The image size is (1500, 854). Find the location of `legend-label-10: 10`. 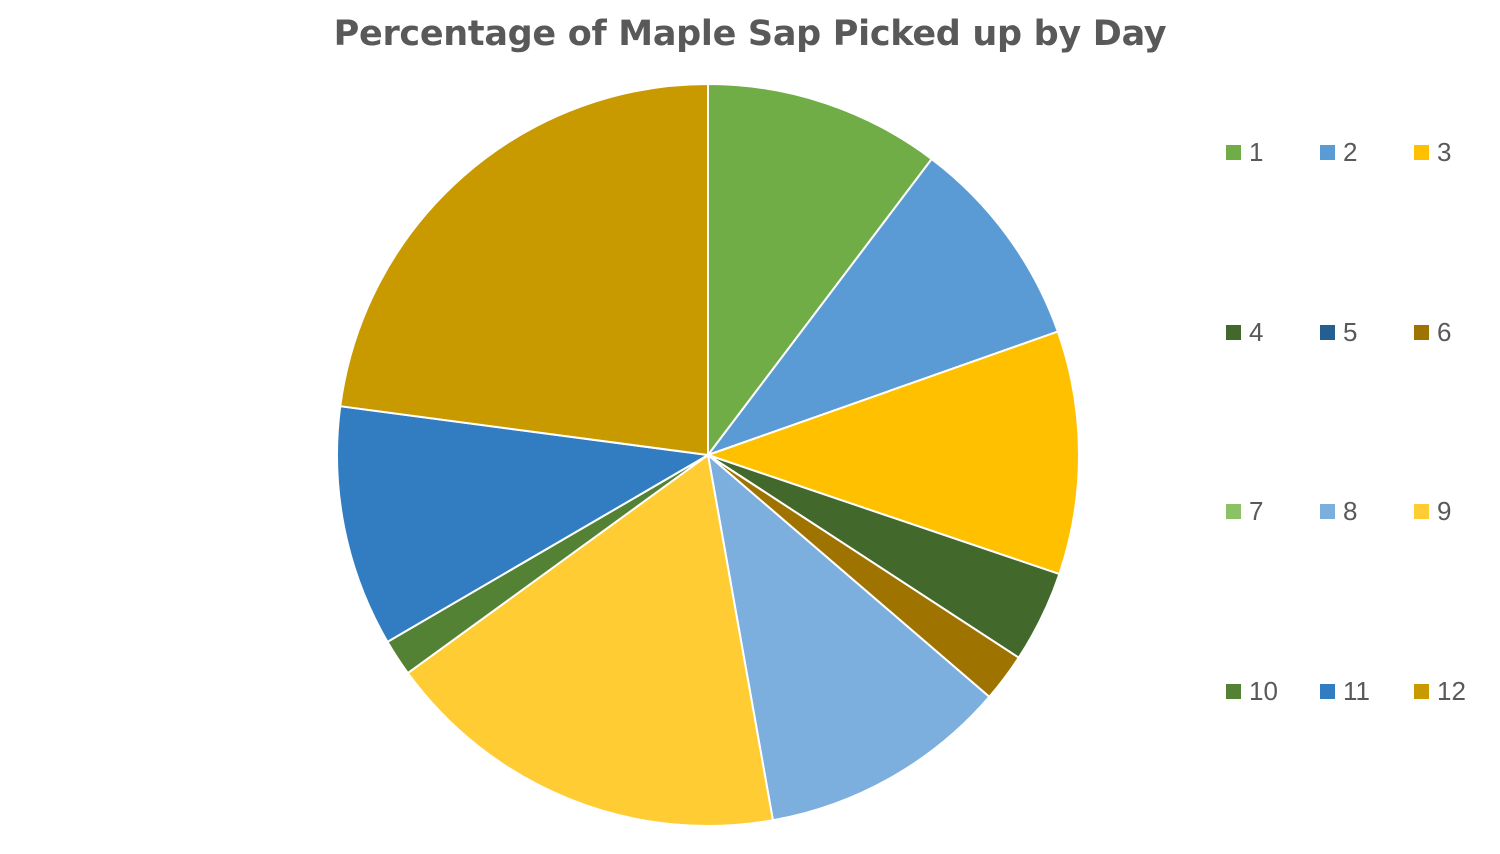

legend-label-10: 10 is located at coordinates (1263, 690).